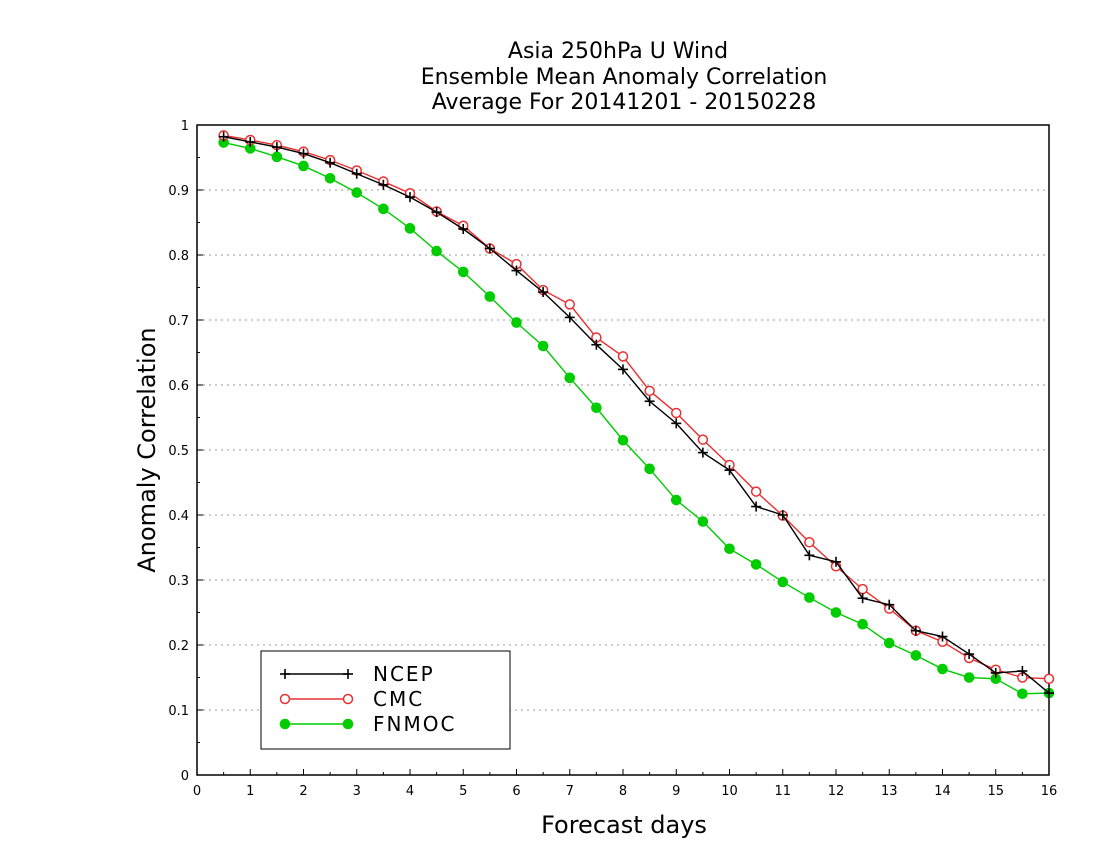 This screenshot has height=850, width=1100. What do you see at coordinates (398, 699) in the screenshot?
I see `legend-label-cmc: CMC` at bounding box center [398, 699].